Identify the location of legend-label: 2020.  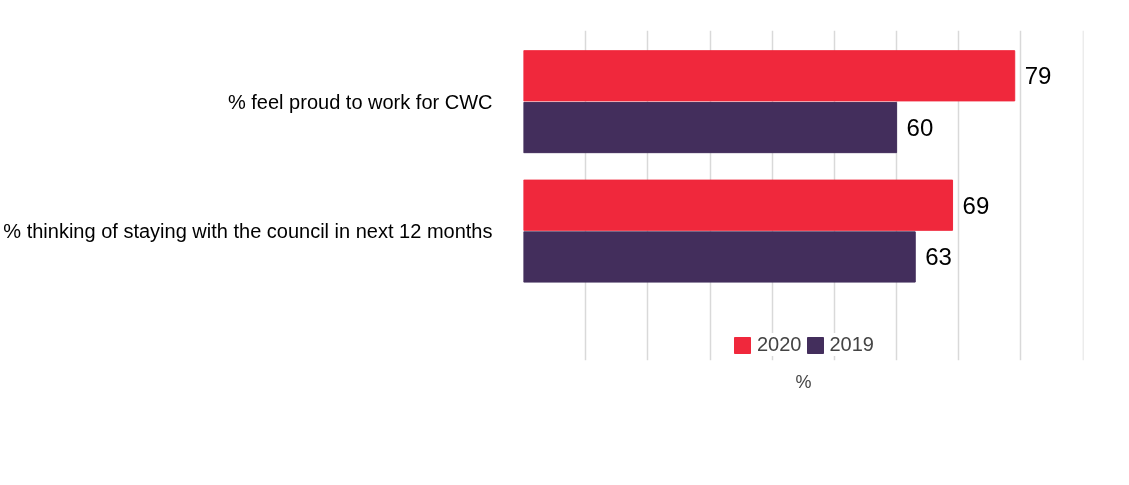
(779, 344).